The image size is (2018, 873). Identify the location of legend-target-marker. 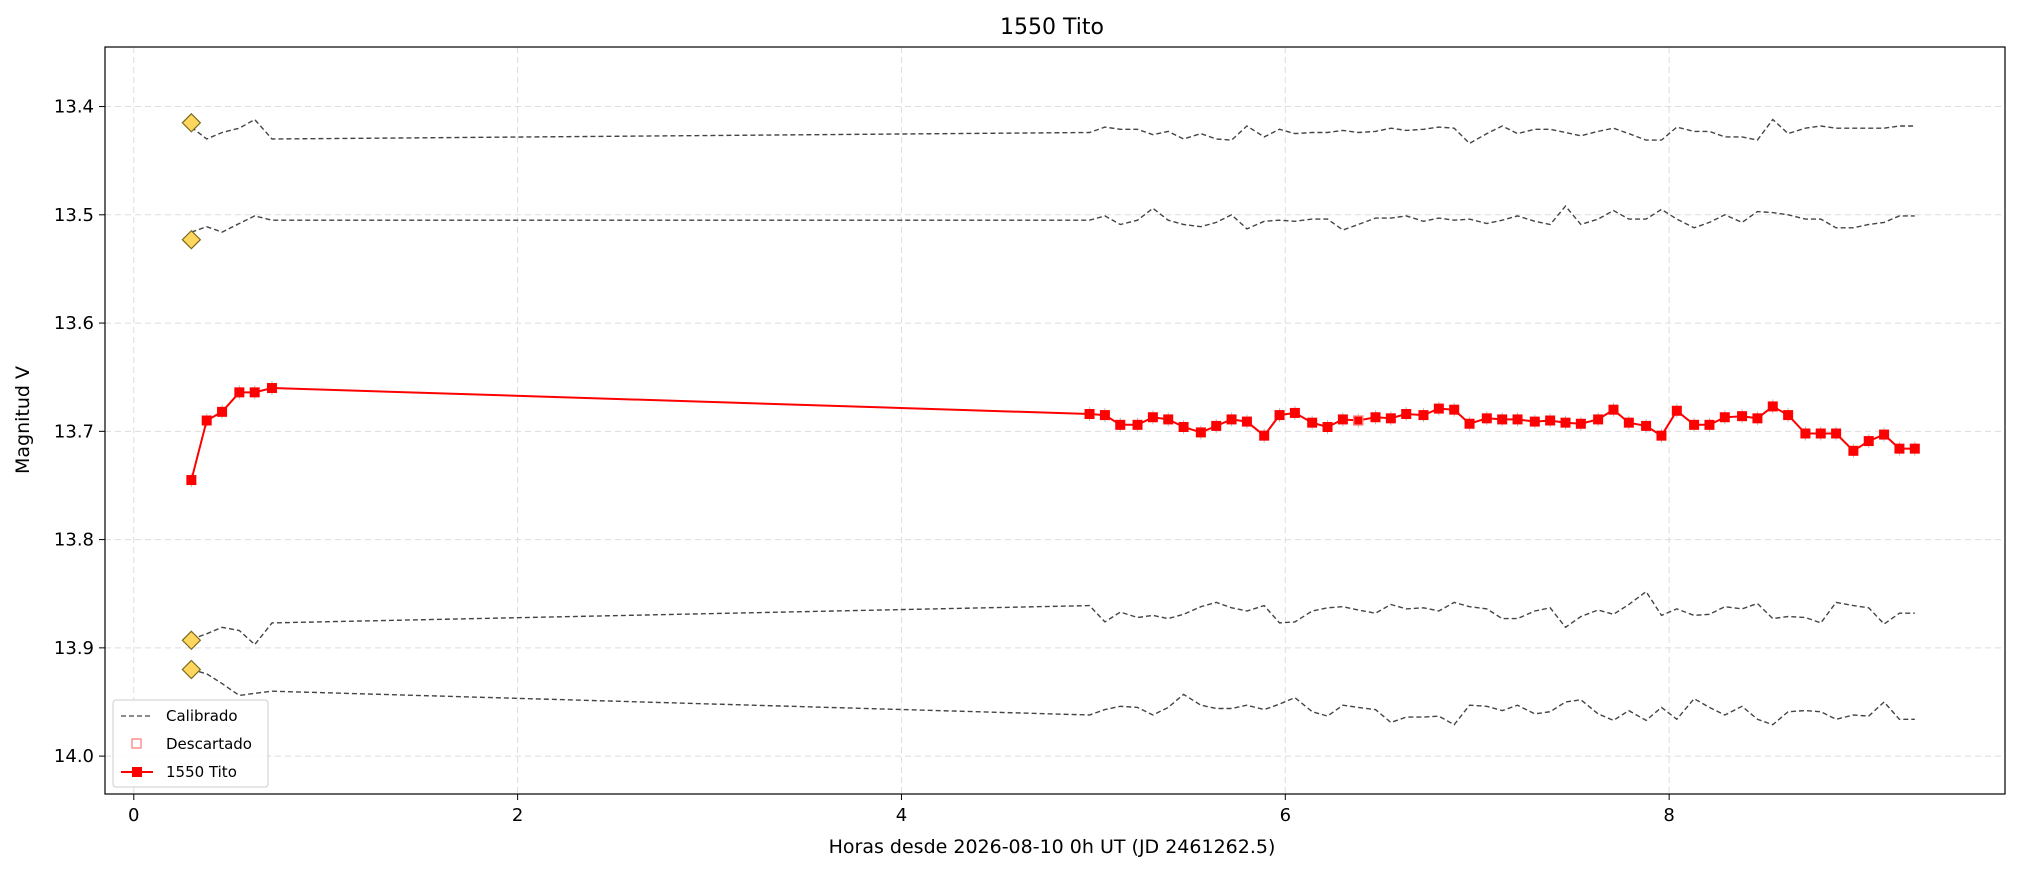
(137, 772).